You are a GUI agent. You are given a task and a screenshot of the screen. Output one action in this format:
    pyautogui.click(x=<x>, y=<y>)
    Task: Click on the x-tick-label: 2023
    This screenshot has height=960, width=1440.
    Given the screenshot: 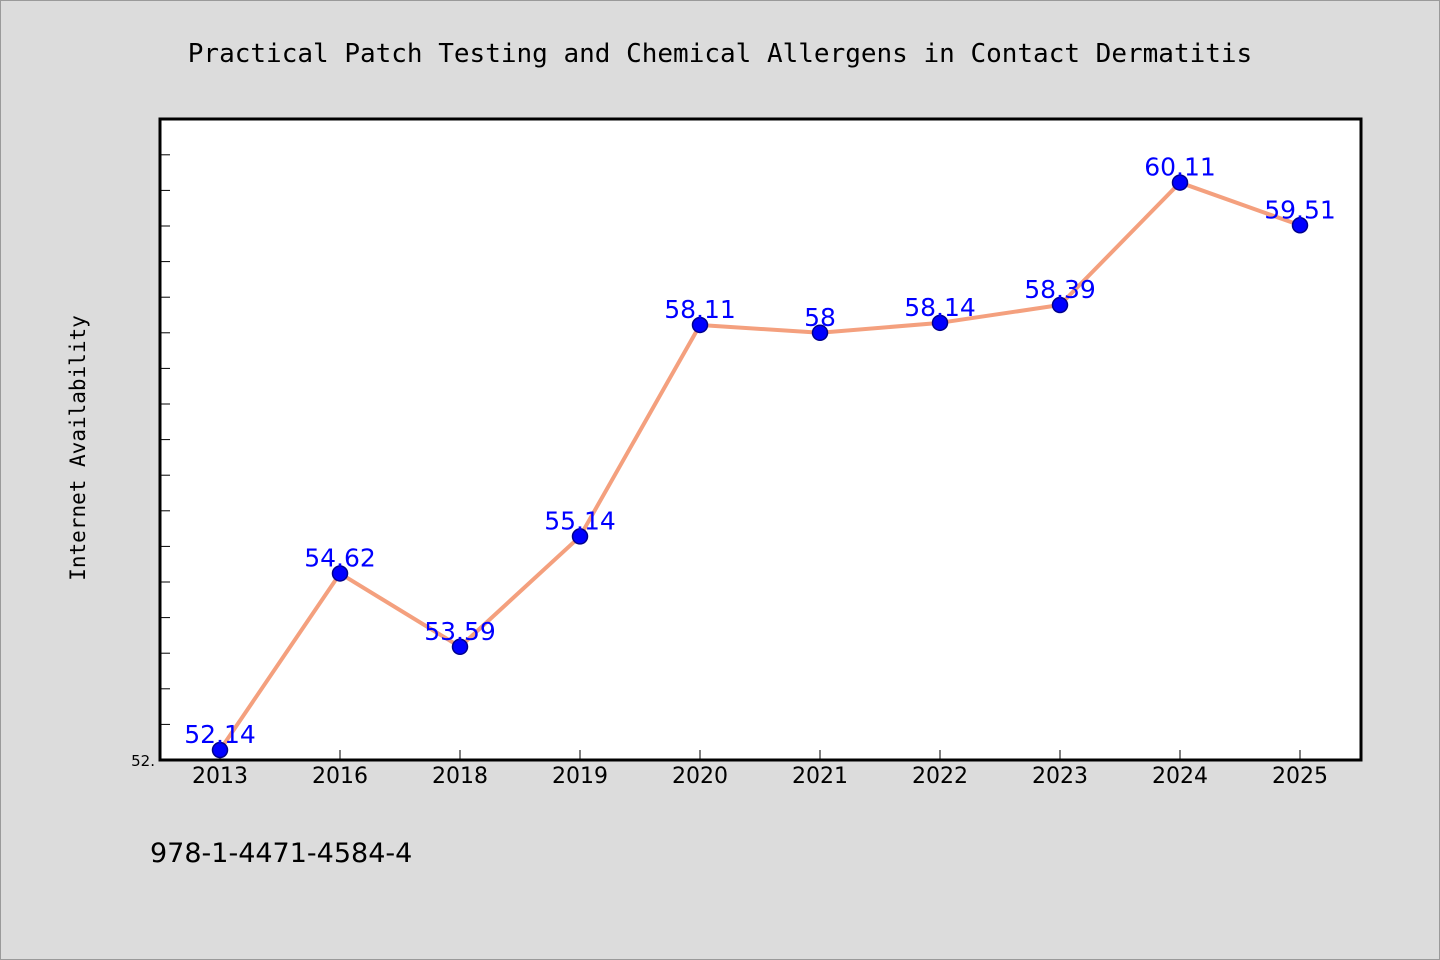 What is the action you would take?
    pyautogui.click(x=1060, y=776)
    